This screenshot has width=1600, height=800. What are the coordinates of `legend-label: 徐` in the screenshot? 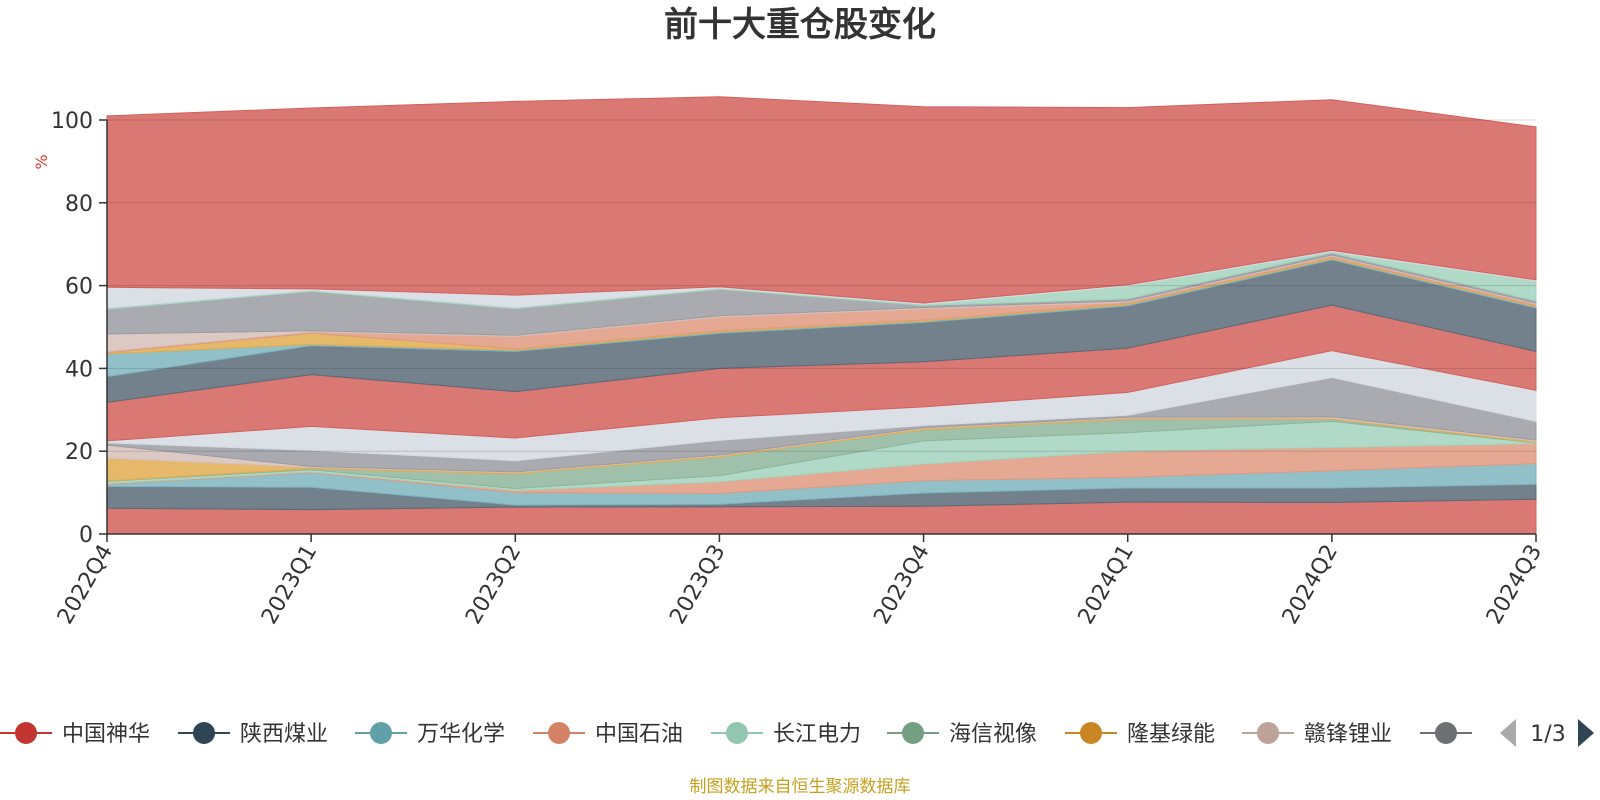 It's located at (1493, 734).